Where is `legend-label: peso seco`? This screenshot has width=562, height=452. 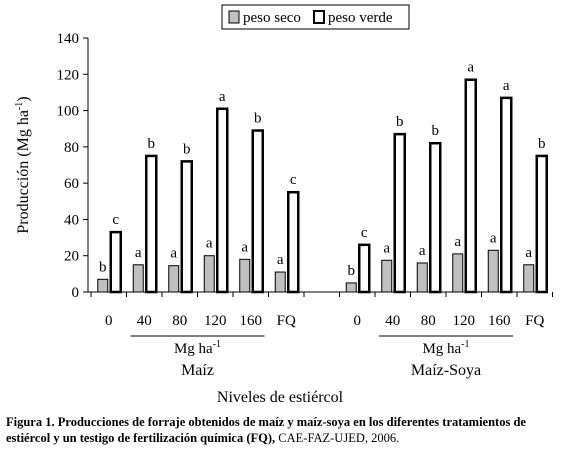 legend-label: peso seco is located at coordinates (272, 18).